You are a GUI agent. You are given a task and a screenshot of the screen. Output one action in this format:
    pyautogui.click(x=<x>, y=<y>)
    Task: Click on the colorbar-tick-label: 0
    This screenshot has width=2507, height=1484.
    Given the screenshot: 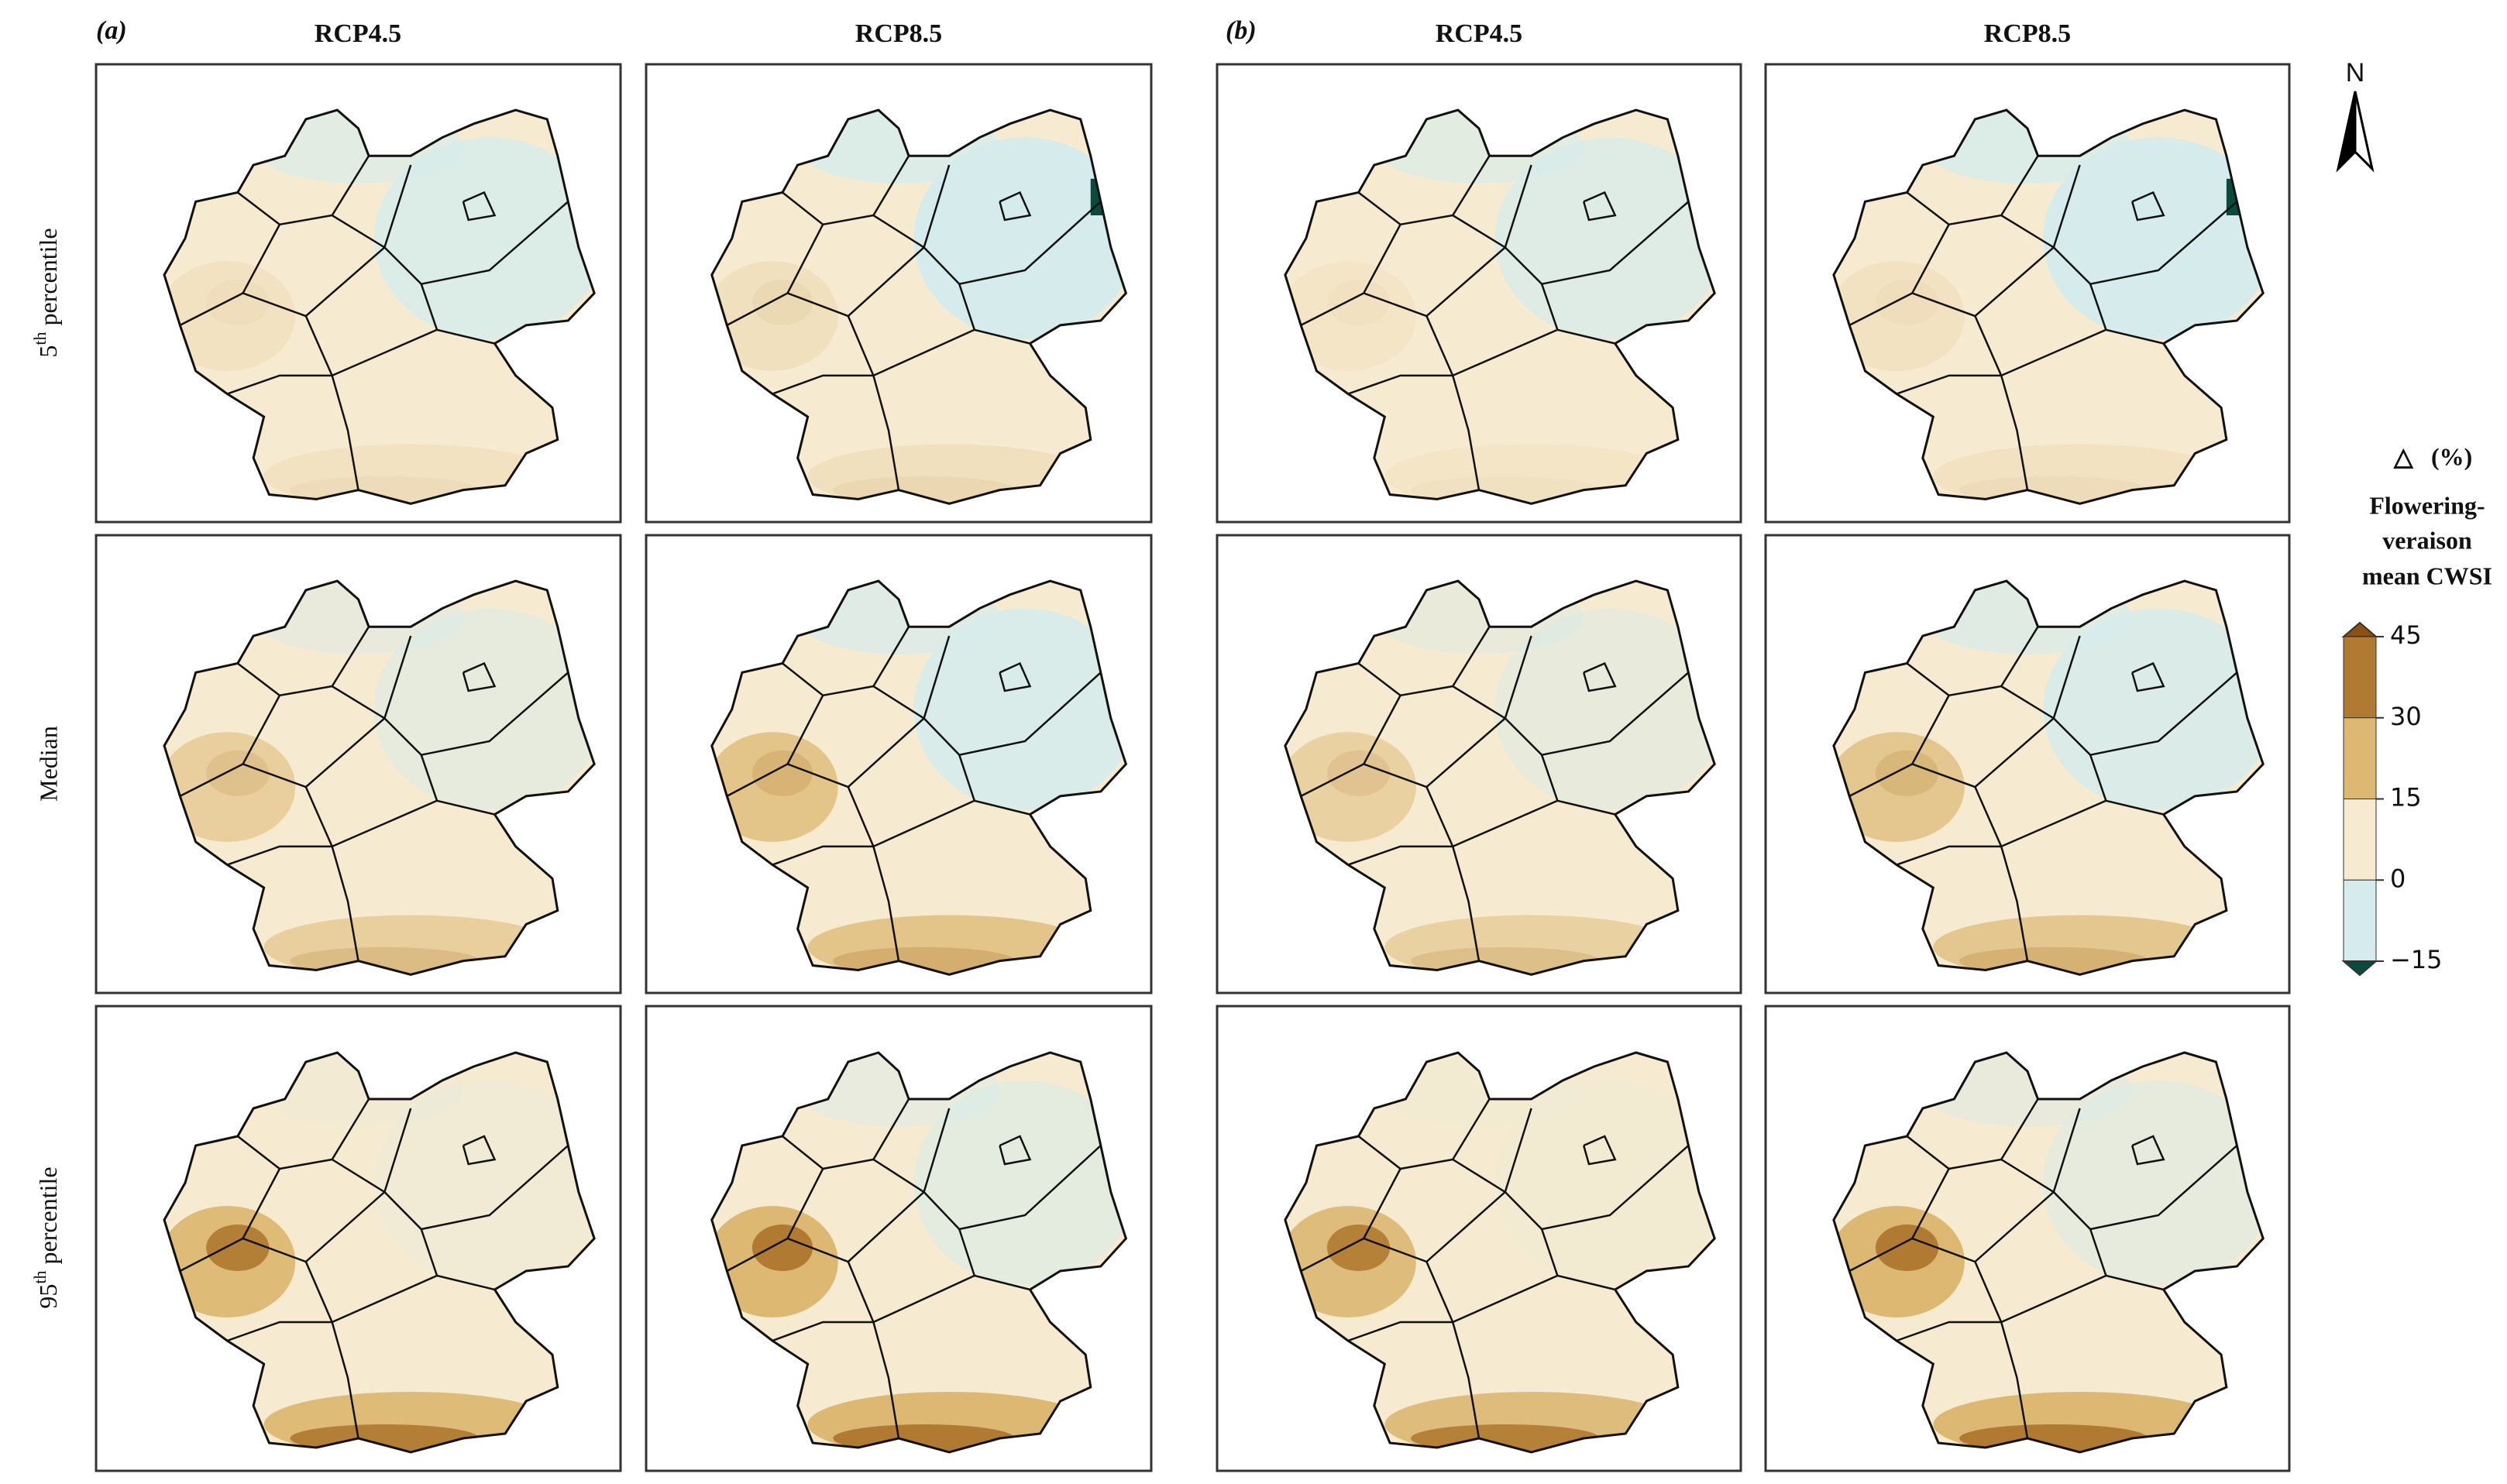 What is the action you would take?
    pyautogui.click(x=2398, y=878)
    